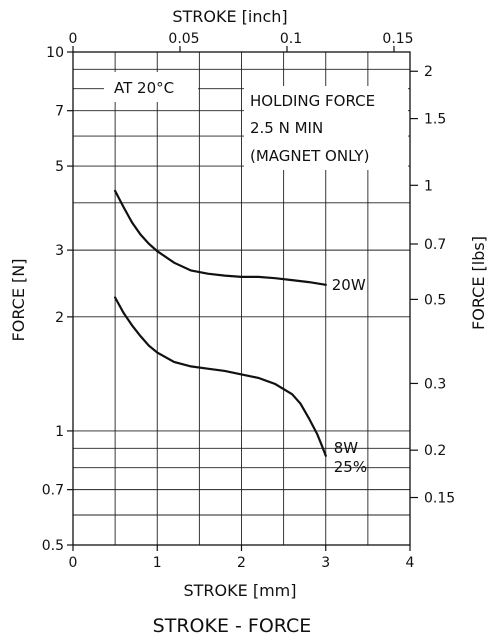 The width and height of the screenshot is (488, 638). What do you see at coordinates (435, 245) in the screenshot?
I see `right-tick-label: 0.7` at bounding box center [435, 245].